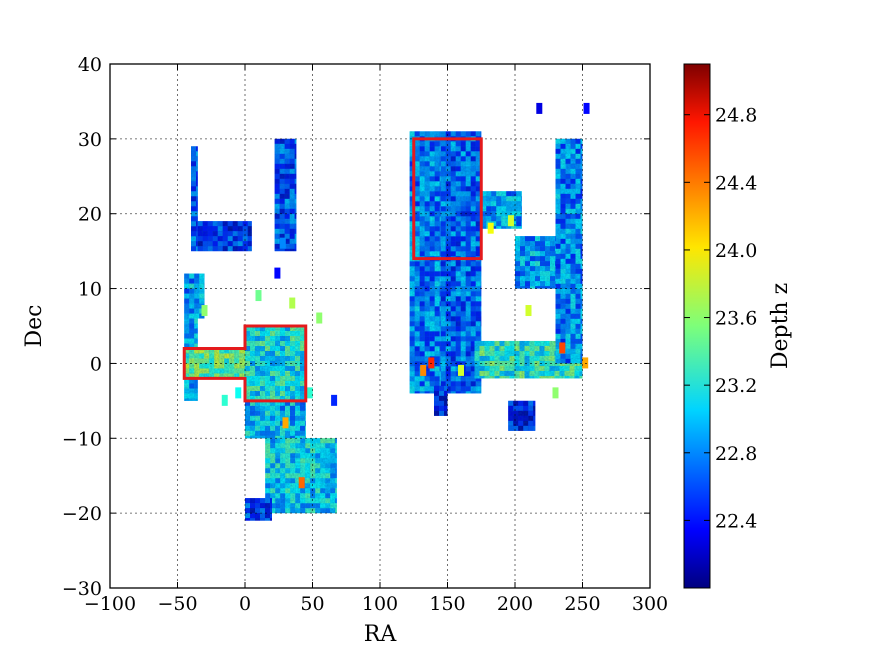  What do you see at coordinates (82, 589) in the screenshot?
I see `y-tick-label: −30` at bounding box center [82, 589].